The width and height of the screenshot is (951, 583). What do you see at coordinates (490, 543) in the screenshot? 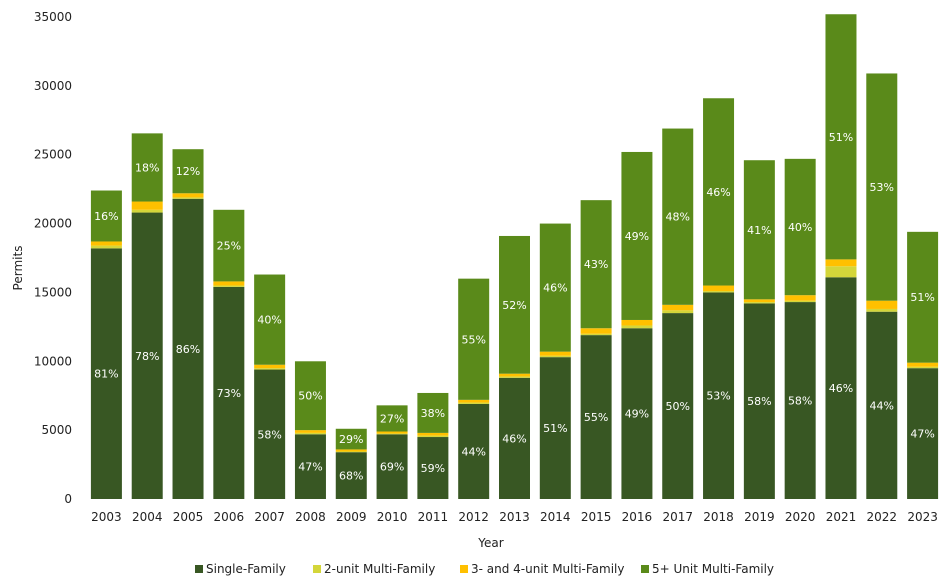
I see `x-axis-title: Year` at bounding box center [490, 543].